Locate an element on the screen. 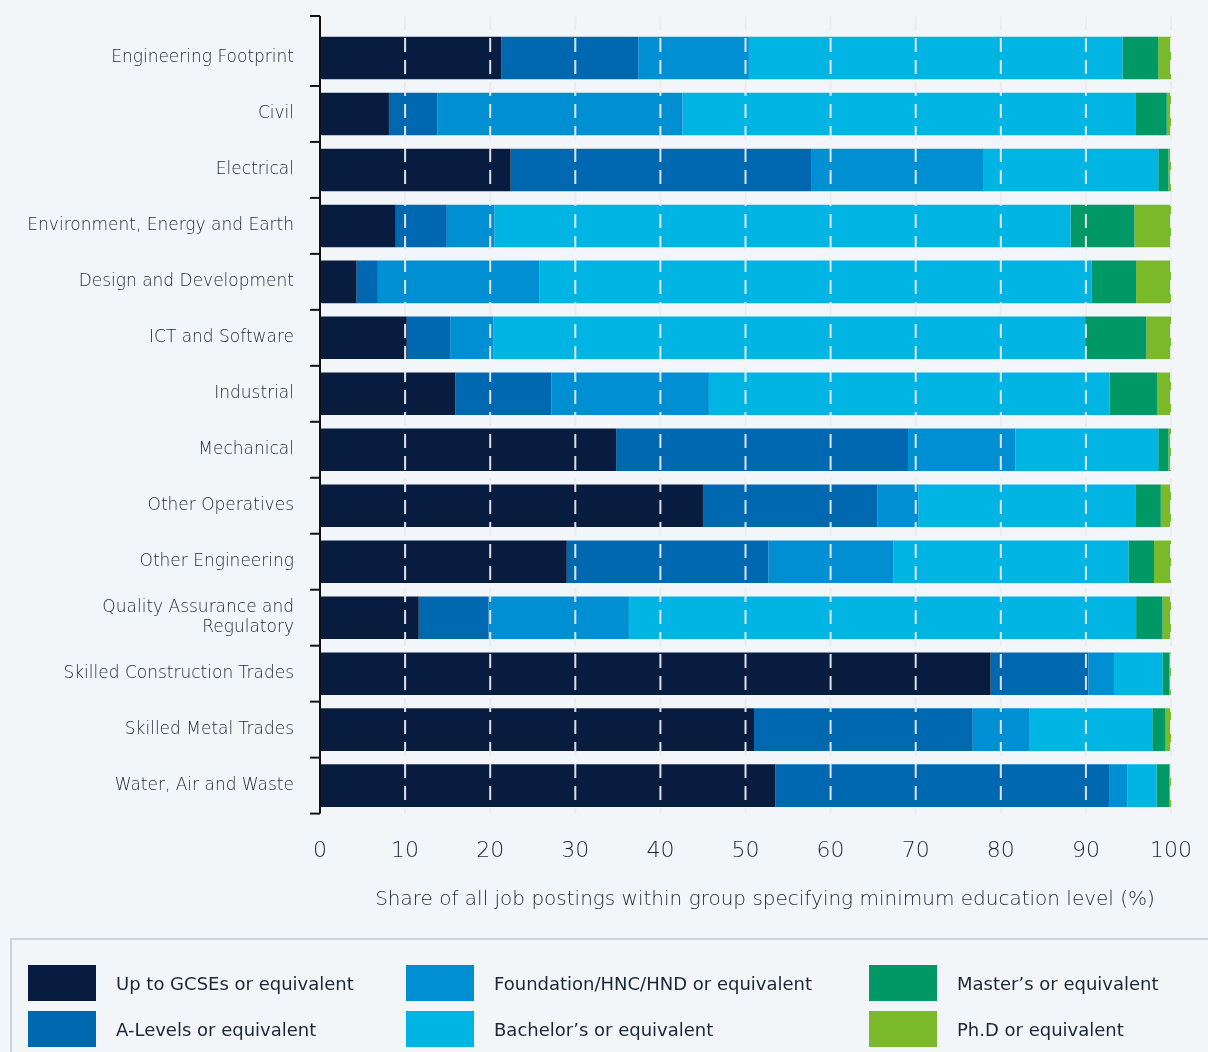 The width and height of the screenshot is (1208, 1052). x-tick-label: 50 is located at coordinates (745, 849).